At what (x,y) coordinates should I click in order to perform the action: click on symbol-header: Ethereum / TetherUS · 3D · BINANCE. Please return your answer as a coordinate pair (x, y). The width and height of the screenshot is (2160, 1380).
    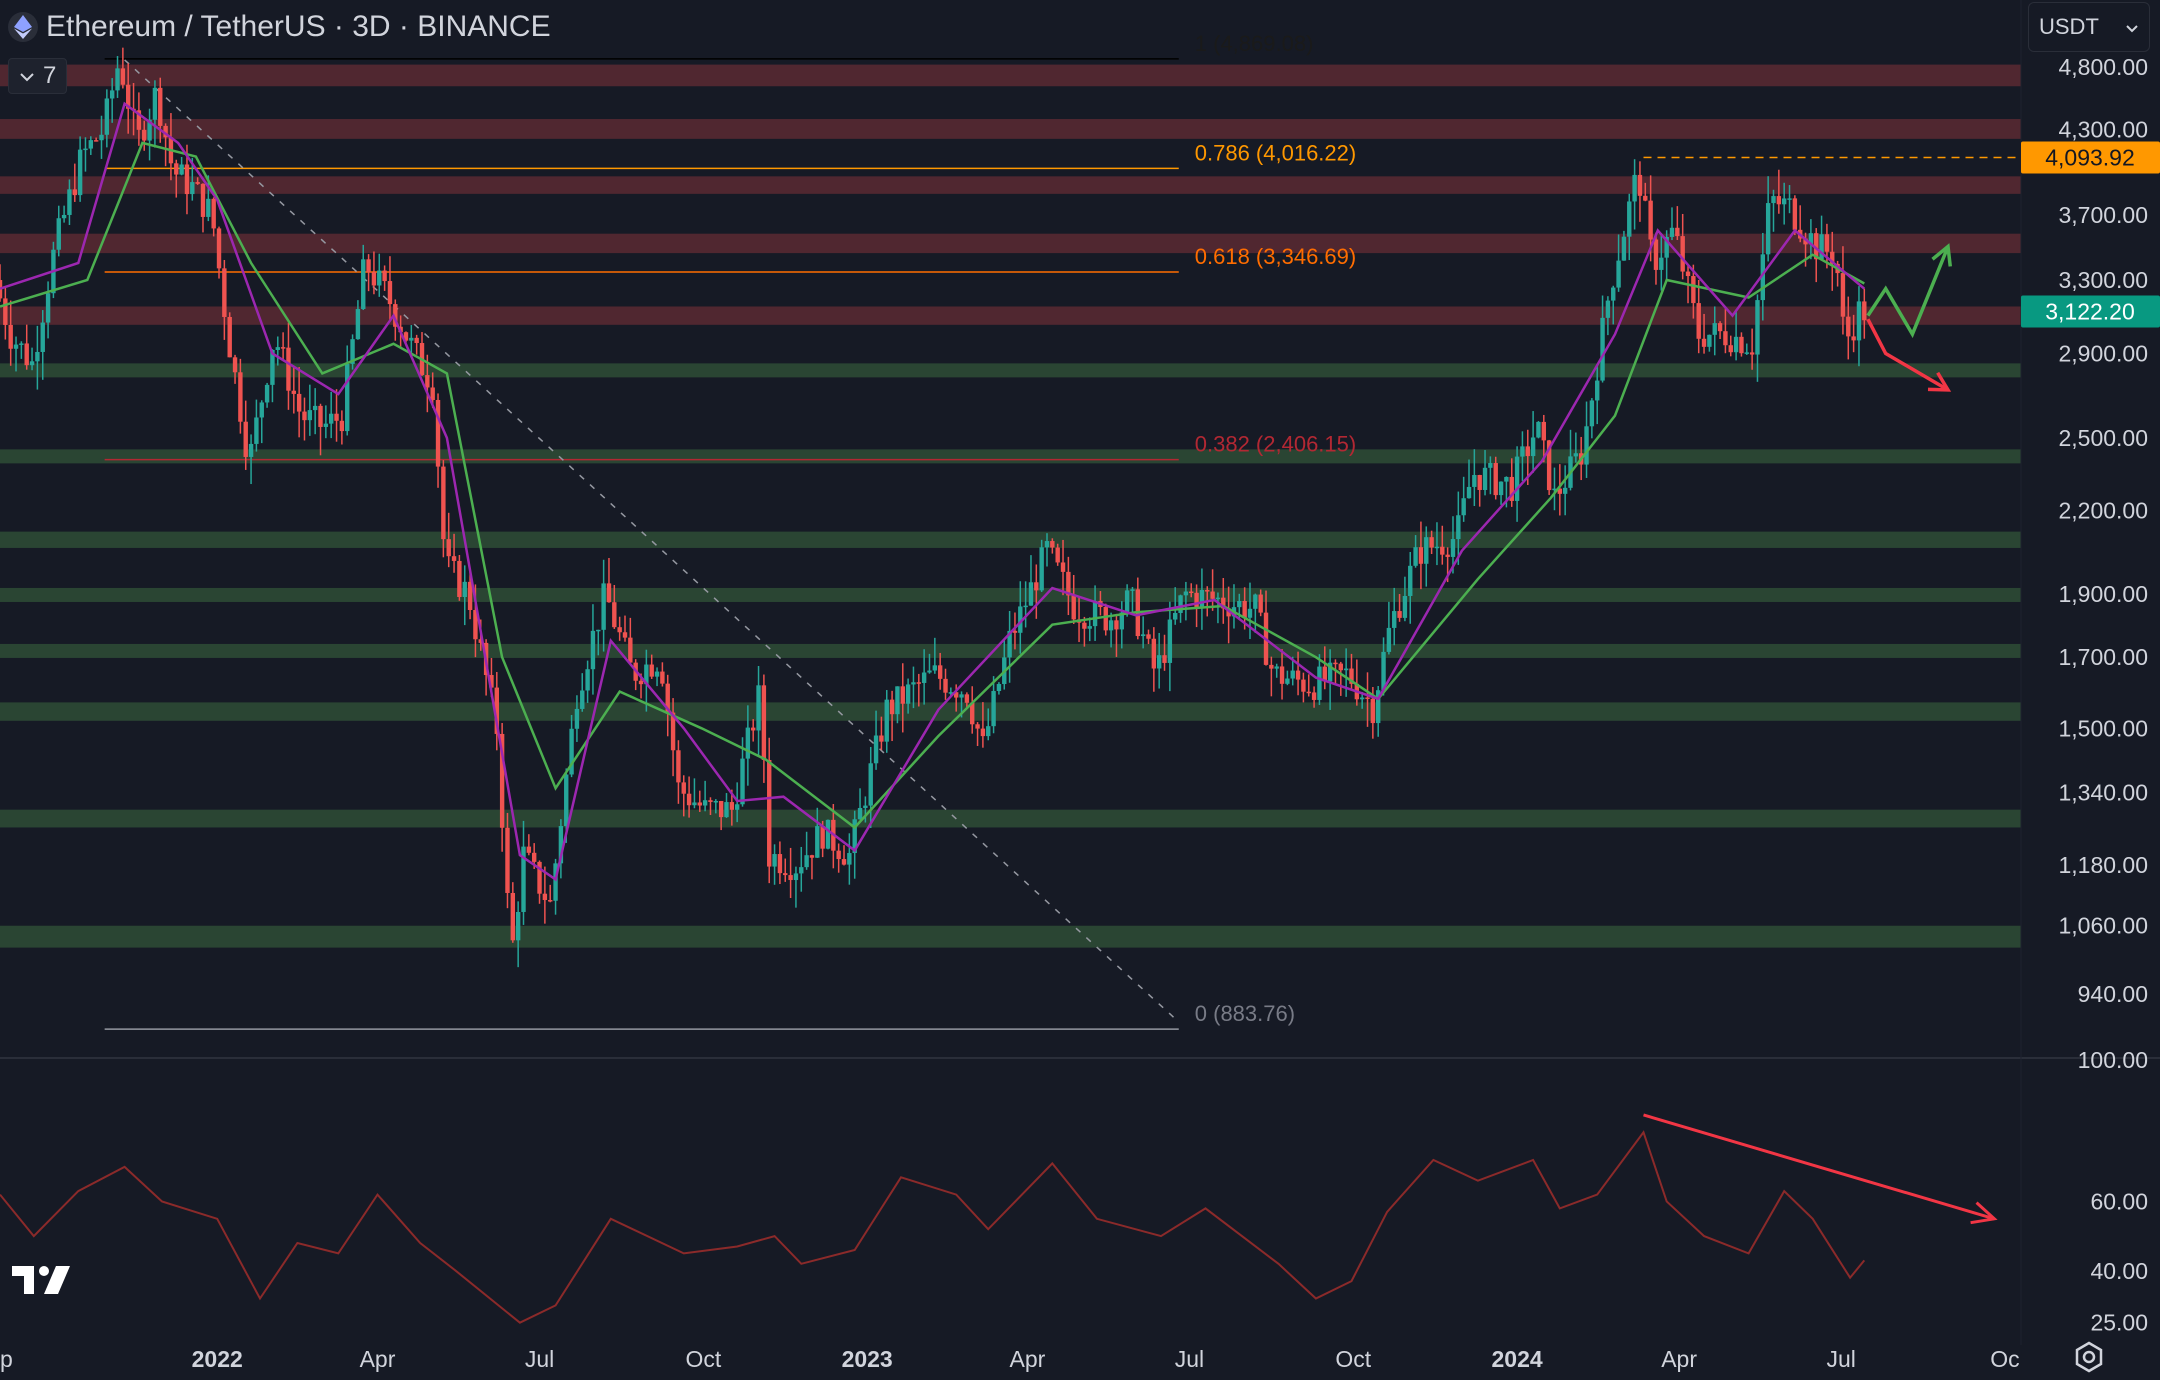
    Looking at the image, I should click on (279, 27).